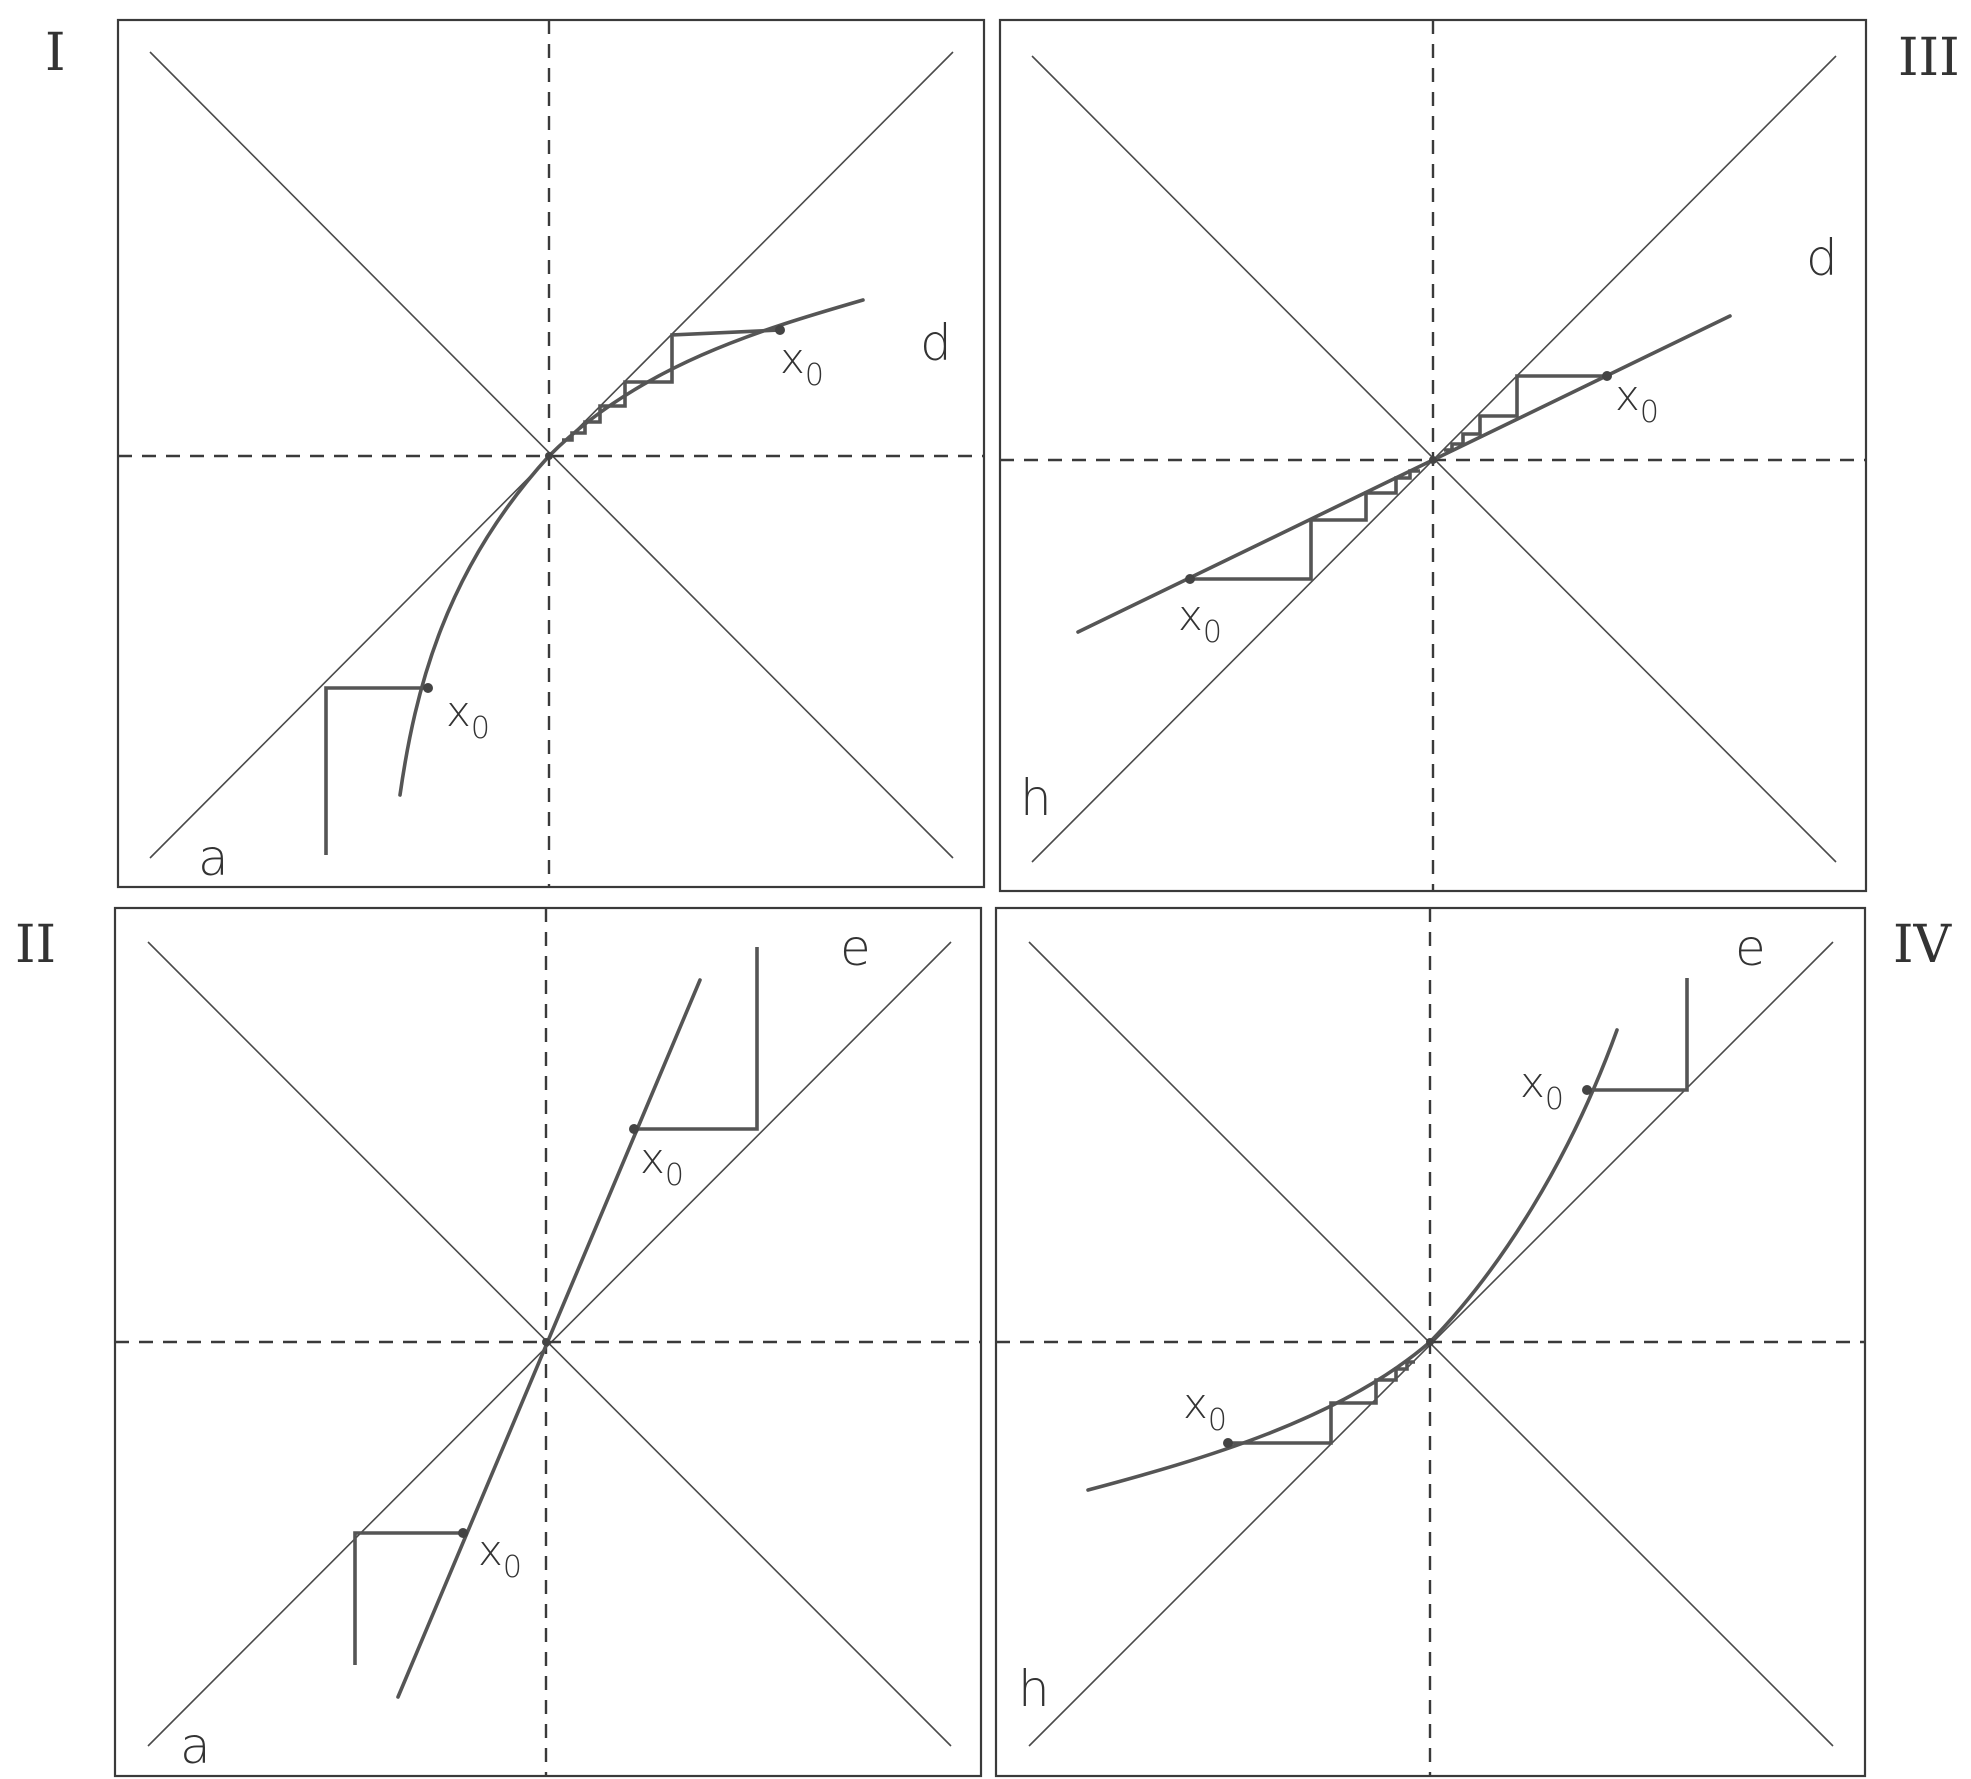 This screenshot has width=1971, height=1779. Describe the element at coordinates (35, 945) in the screenshot. I see `panel-numeral: II` at that location.